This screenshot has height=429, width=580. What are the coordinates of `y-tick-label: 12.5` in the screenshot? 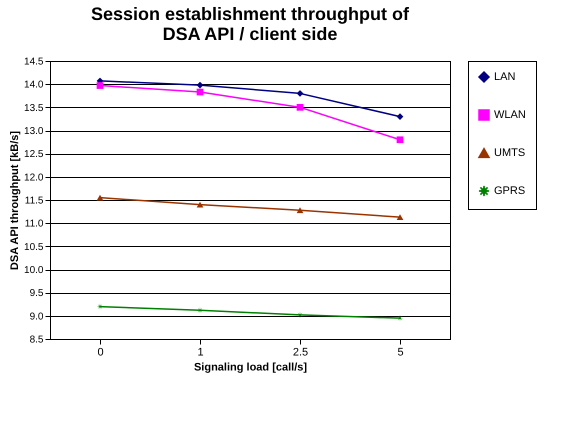 It's located at (34, 154).